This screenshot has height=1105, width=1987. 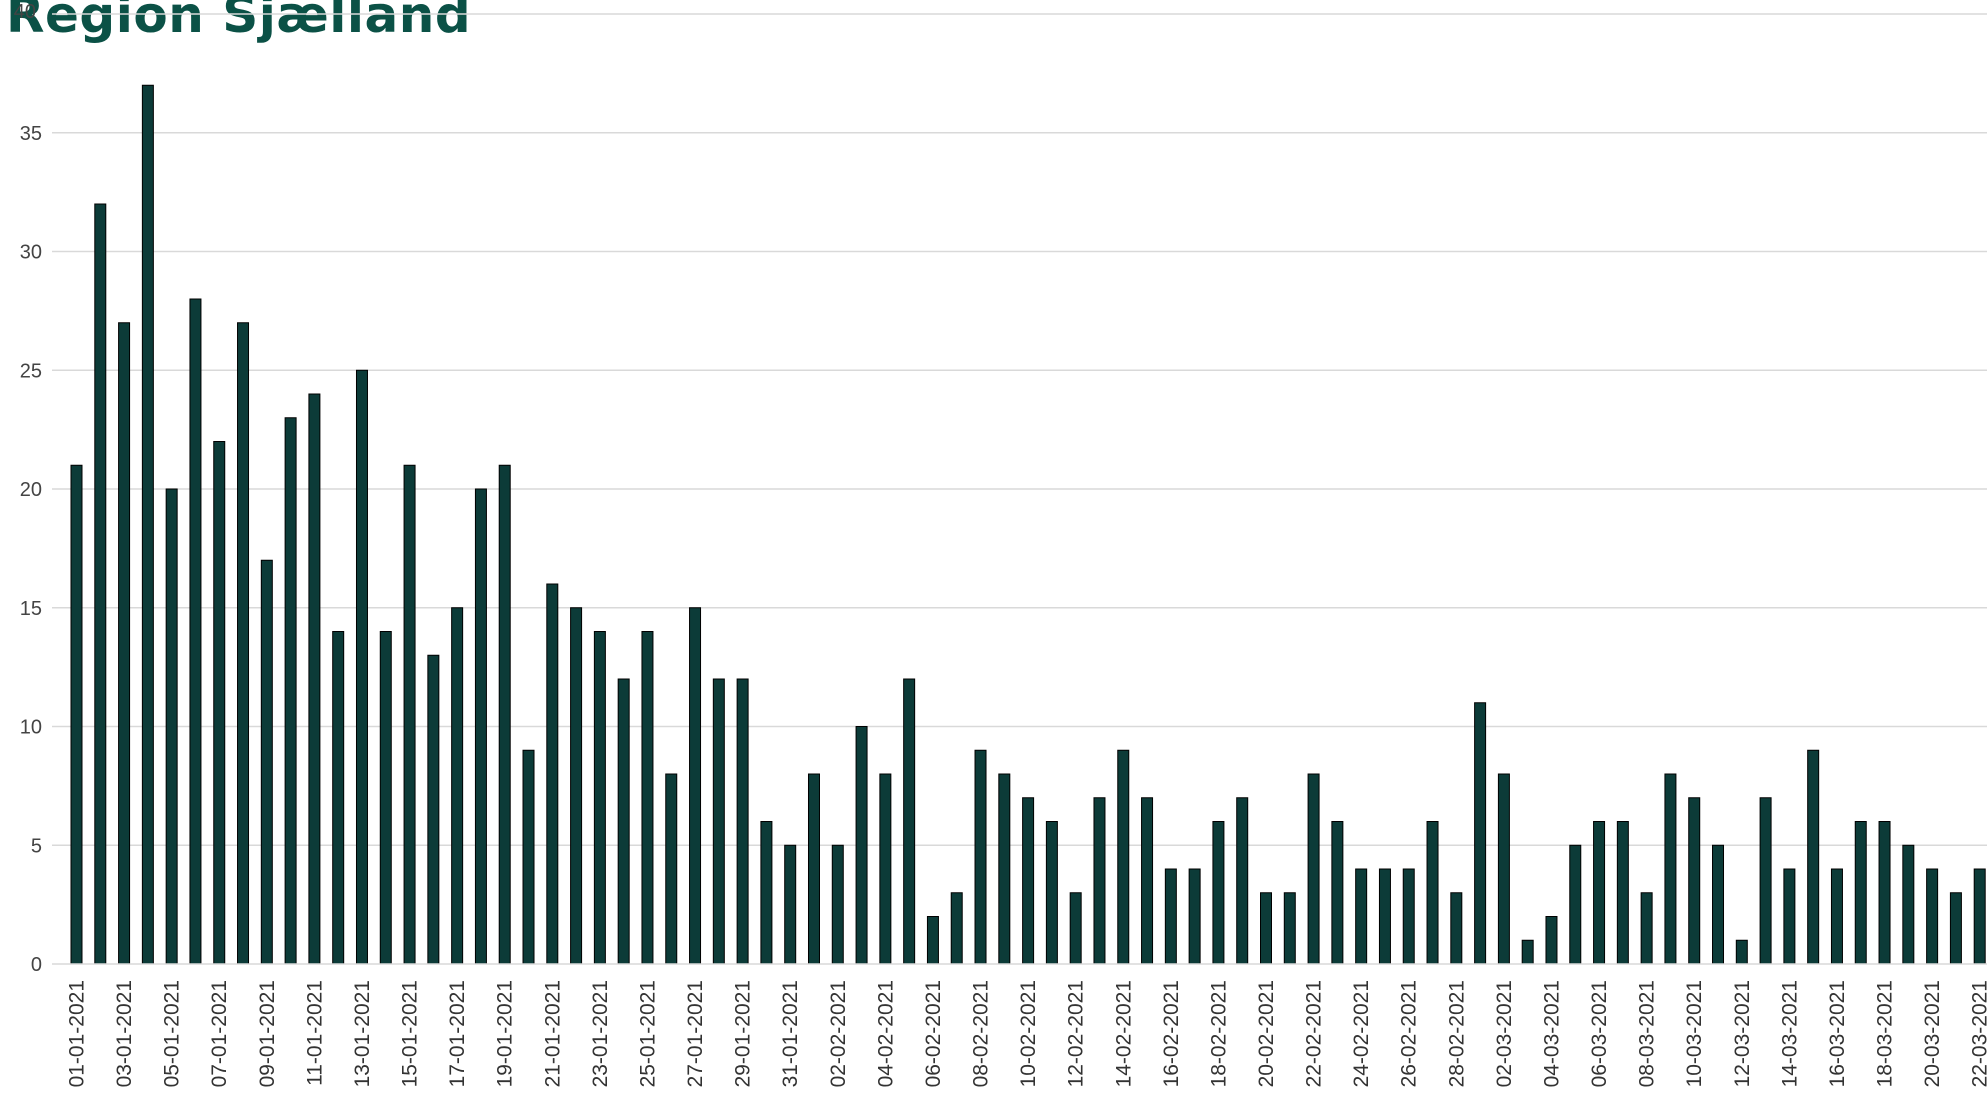 I want to click on bar-02-01-2021, so click(x=100, y=584).